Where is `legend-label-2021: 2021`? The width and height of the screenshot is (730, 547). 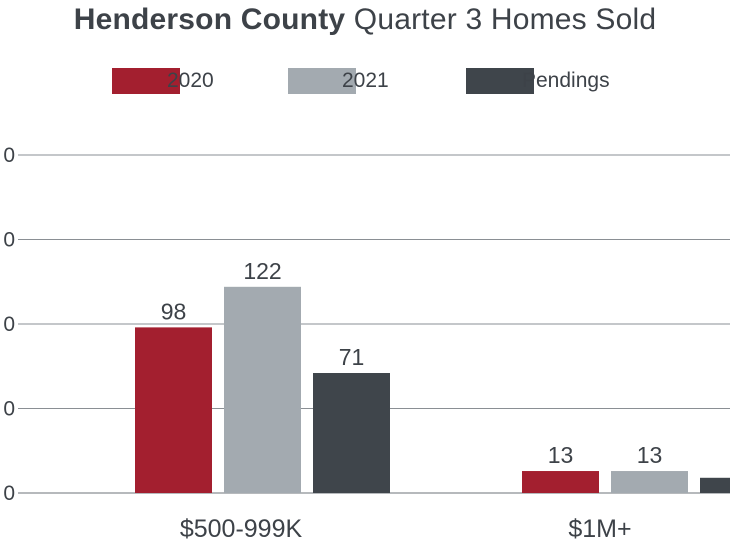
legend-label-2021: 2021 is located at coordinates (365, 80).